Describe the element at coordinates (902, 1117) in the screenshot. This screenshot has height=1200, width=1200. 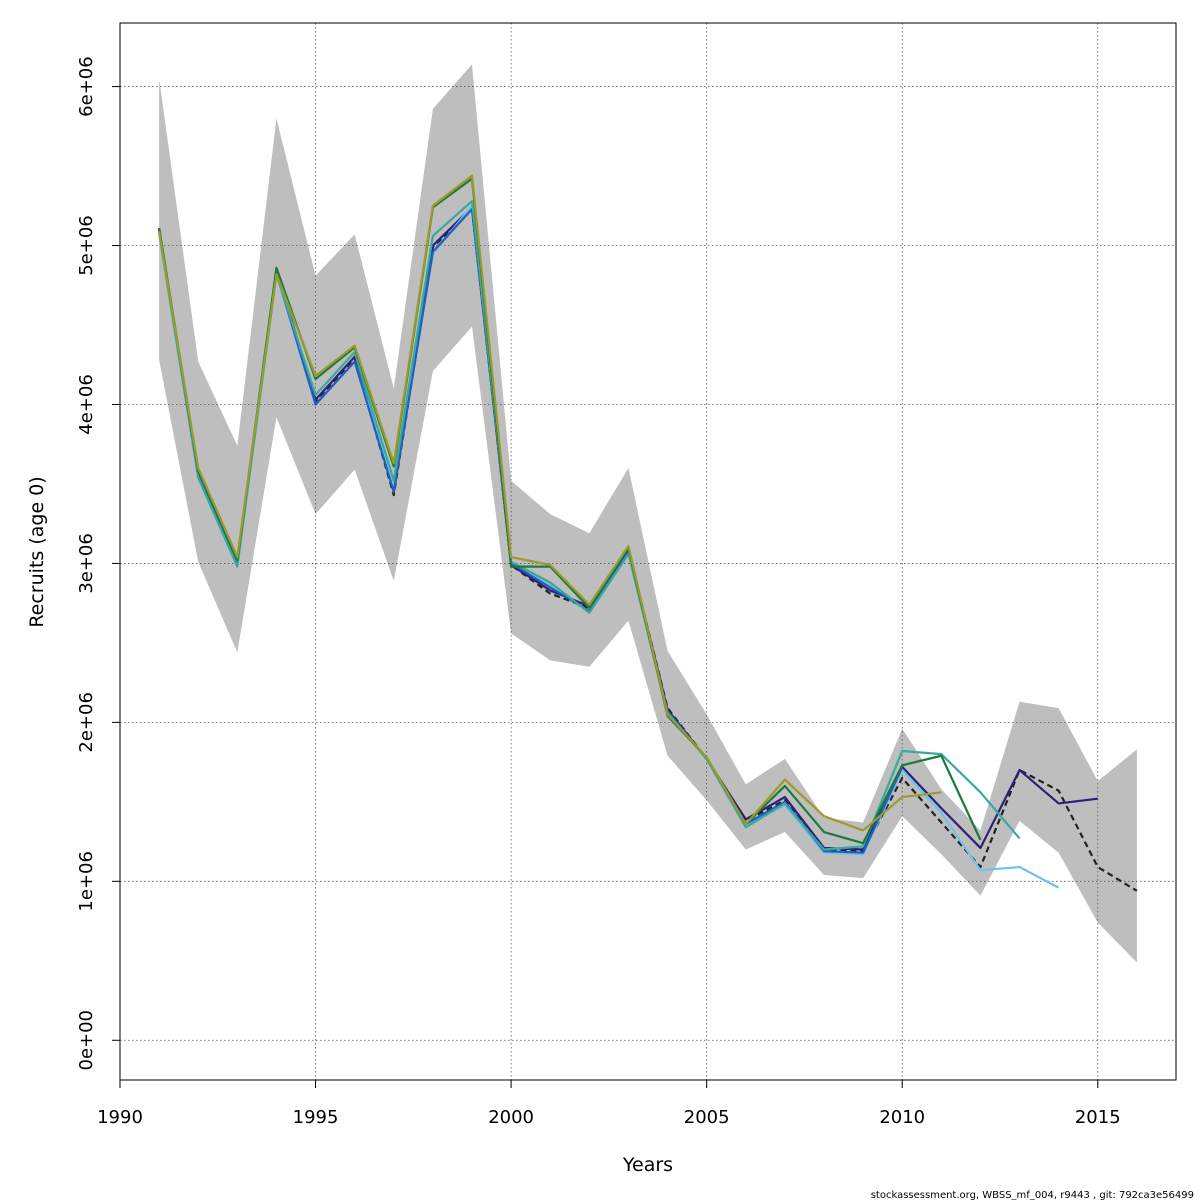
I see `x-tick-label: 2010` at that location.